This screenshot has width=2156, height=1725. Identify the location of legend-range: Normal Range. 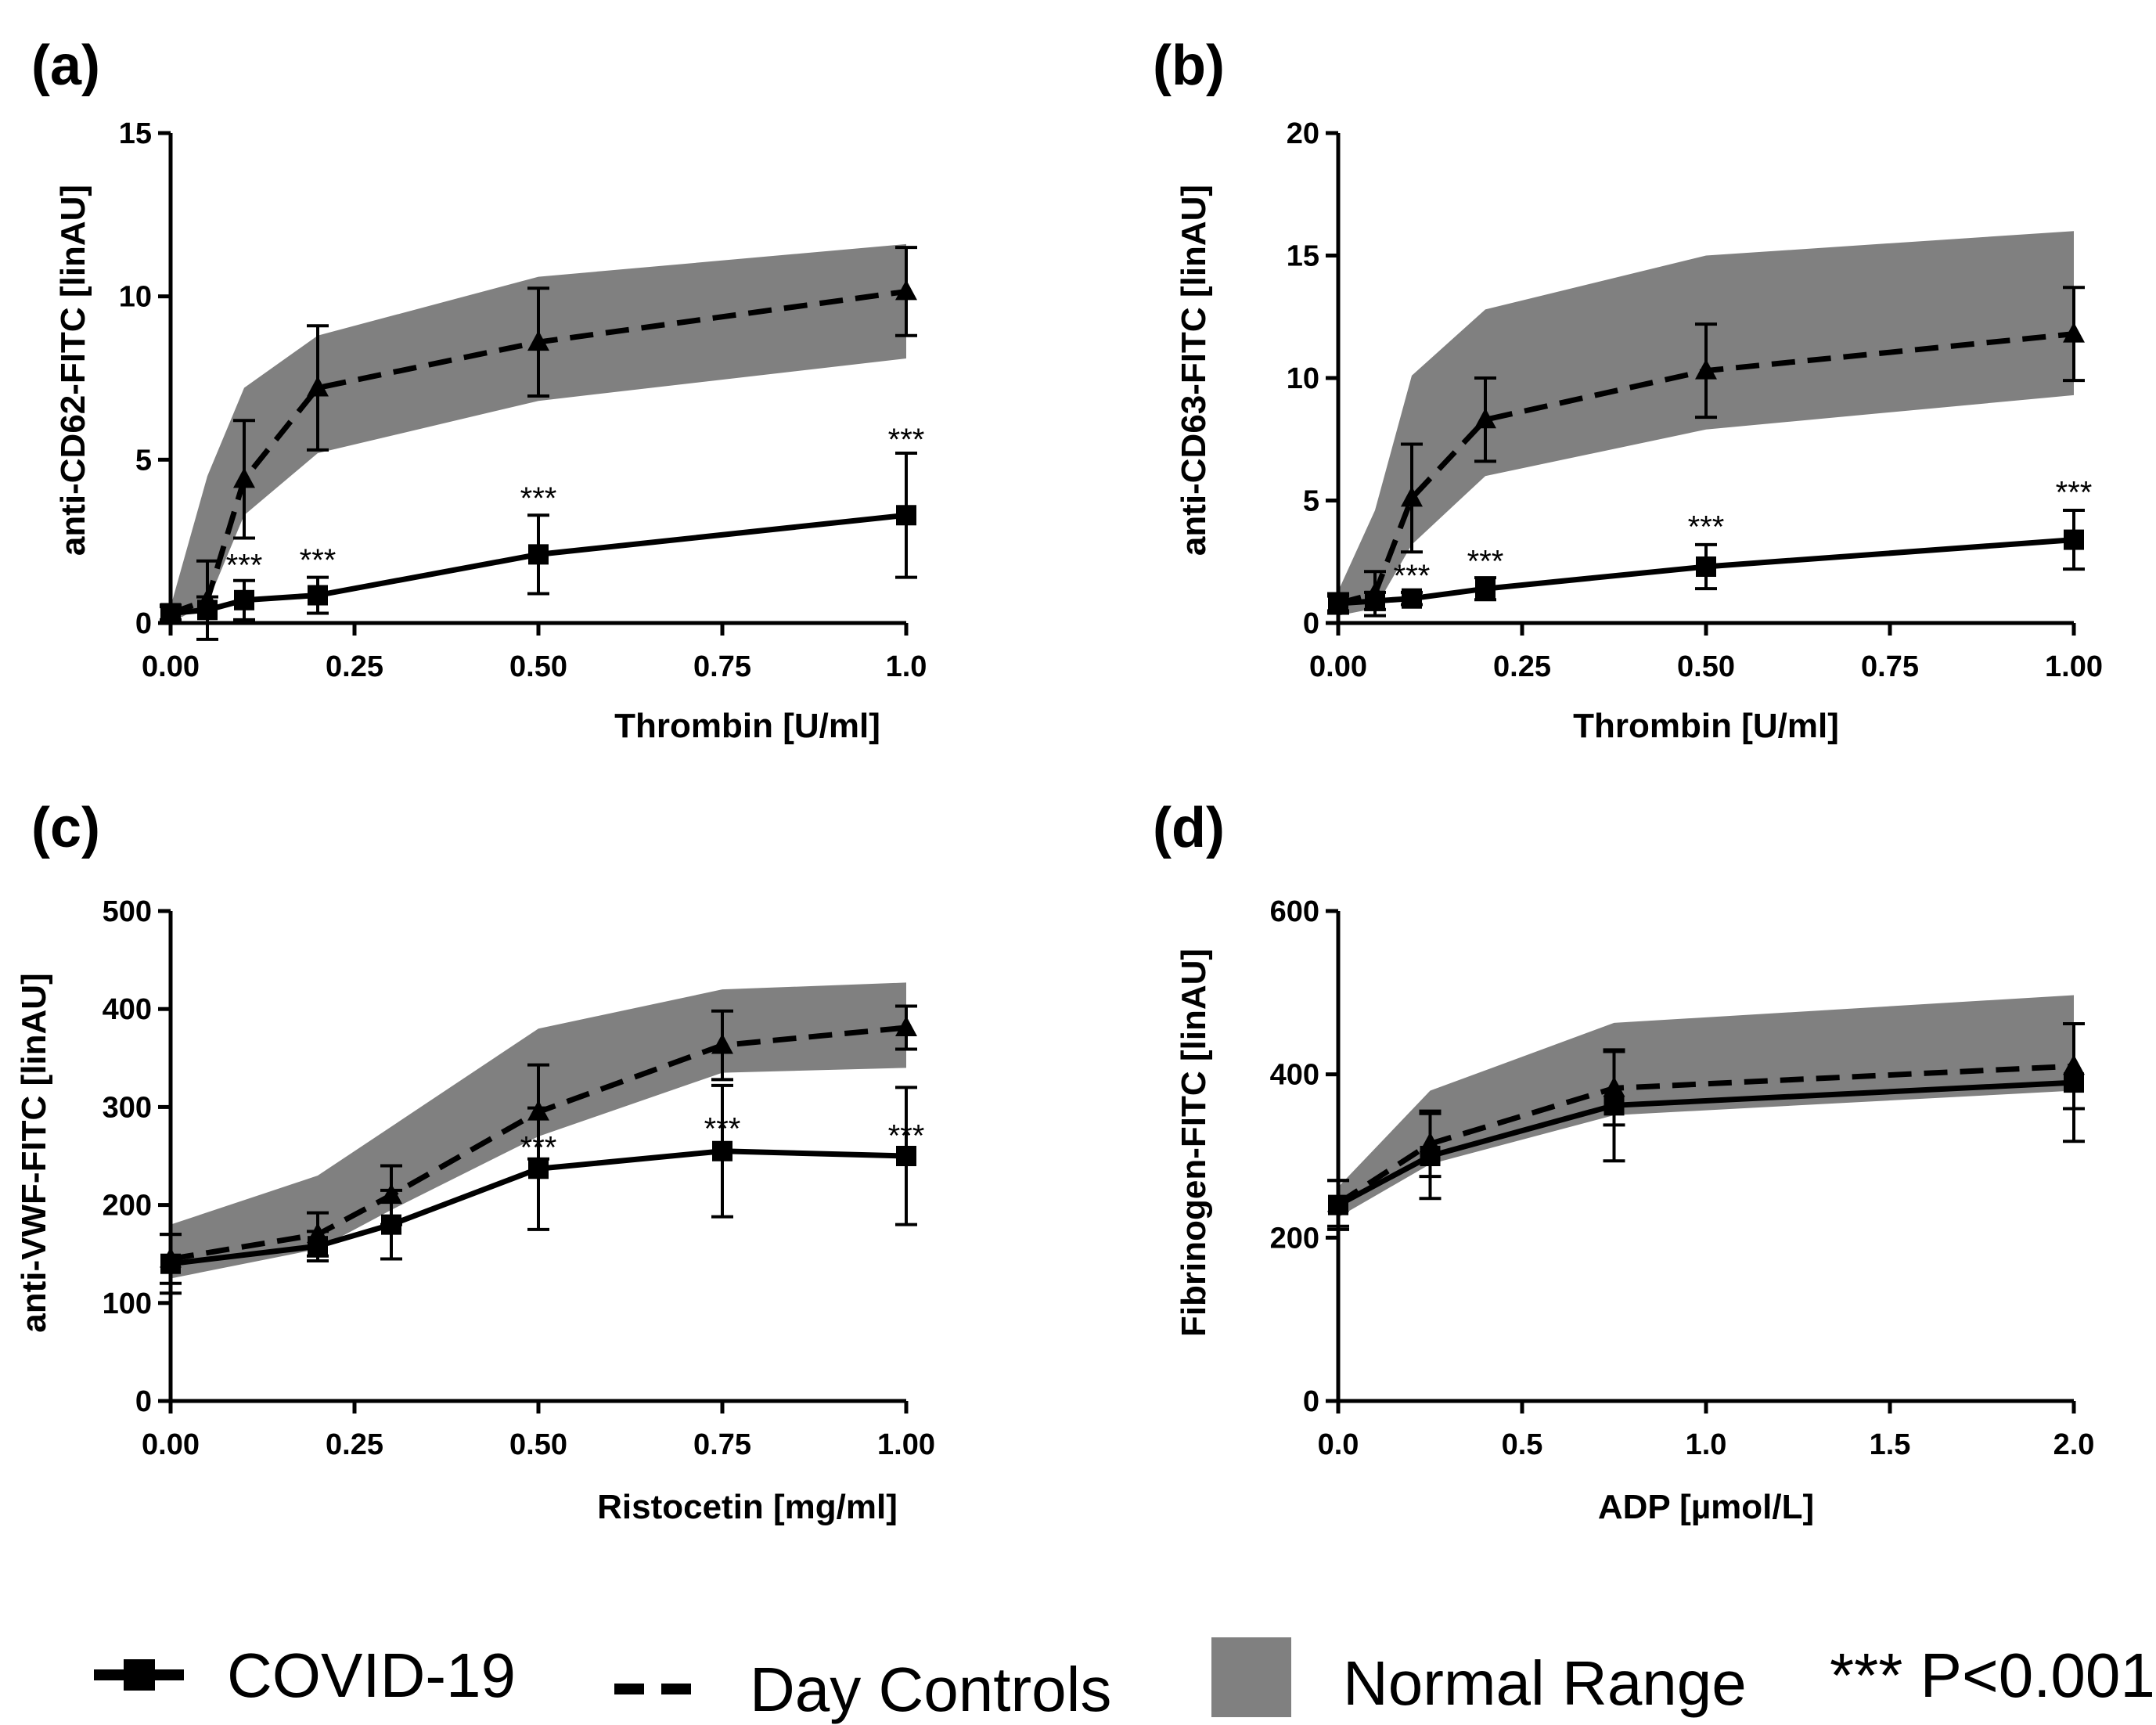
(1479, 1677).